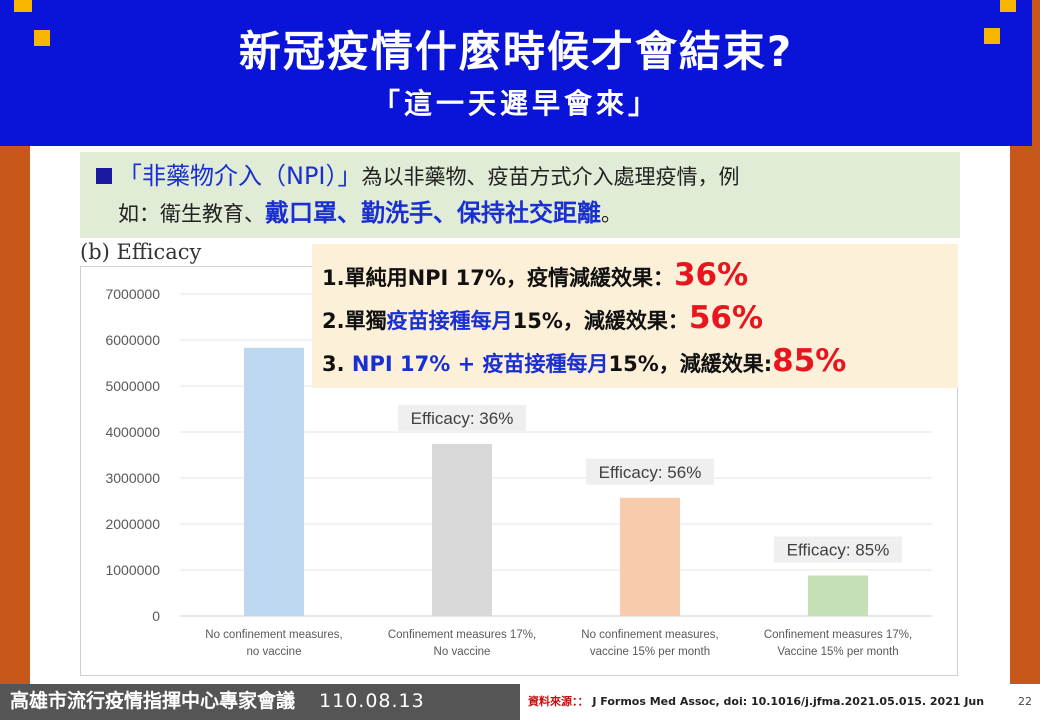 This screenshot has height=720, width=1040. I want to click on footer-meeting: 高雄市流行疫情指揮中心專家會議 110.08.13, so click(260, 702).